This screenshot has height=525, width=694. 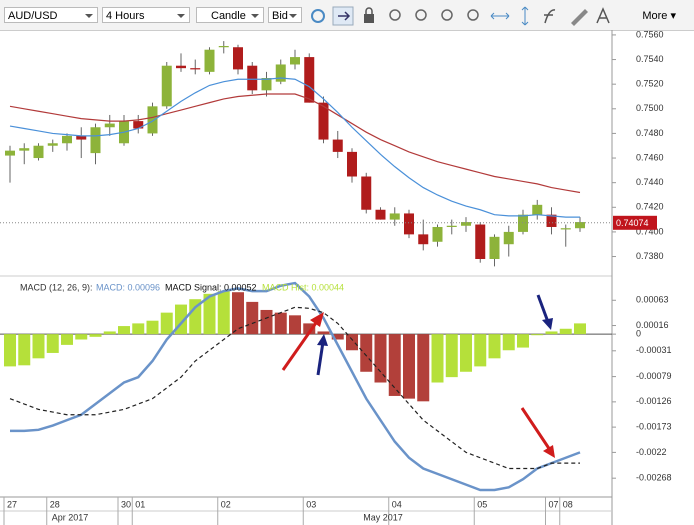 I want to click on price-side-select: Bid, so click(x=285, y=15).